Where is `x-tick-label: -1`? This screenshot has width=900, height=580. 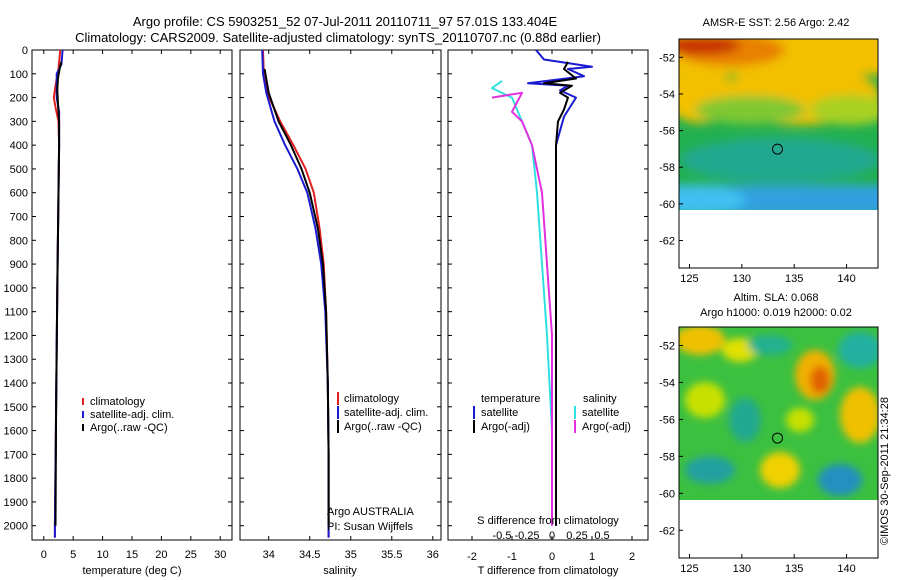 x-tick-label: -1 is located at coordinates (512, 557).